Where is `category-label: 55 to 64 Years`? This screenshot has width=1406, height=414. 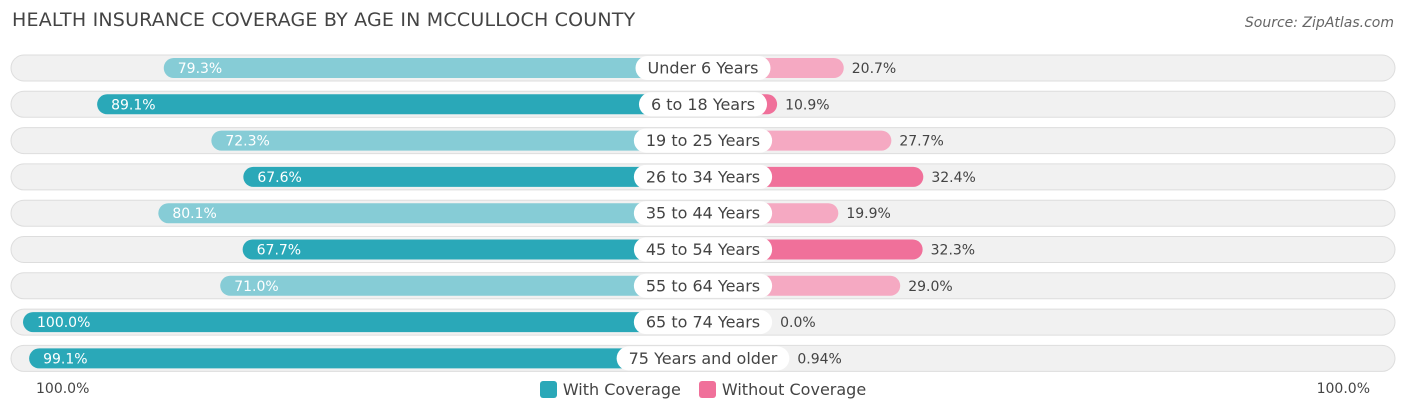
category-label: 55 to 64 Years is located at coordinates (703, 285).